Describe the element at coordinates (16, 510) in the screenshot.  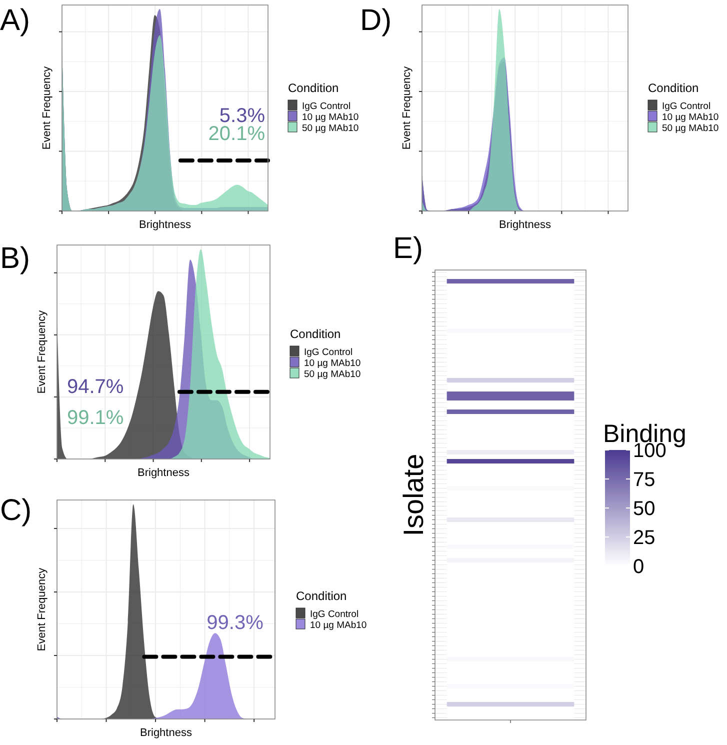
I see `chart-title: C)` at that location.